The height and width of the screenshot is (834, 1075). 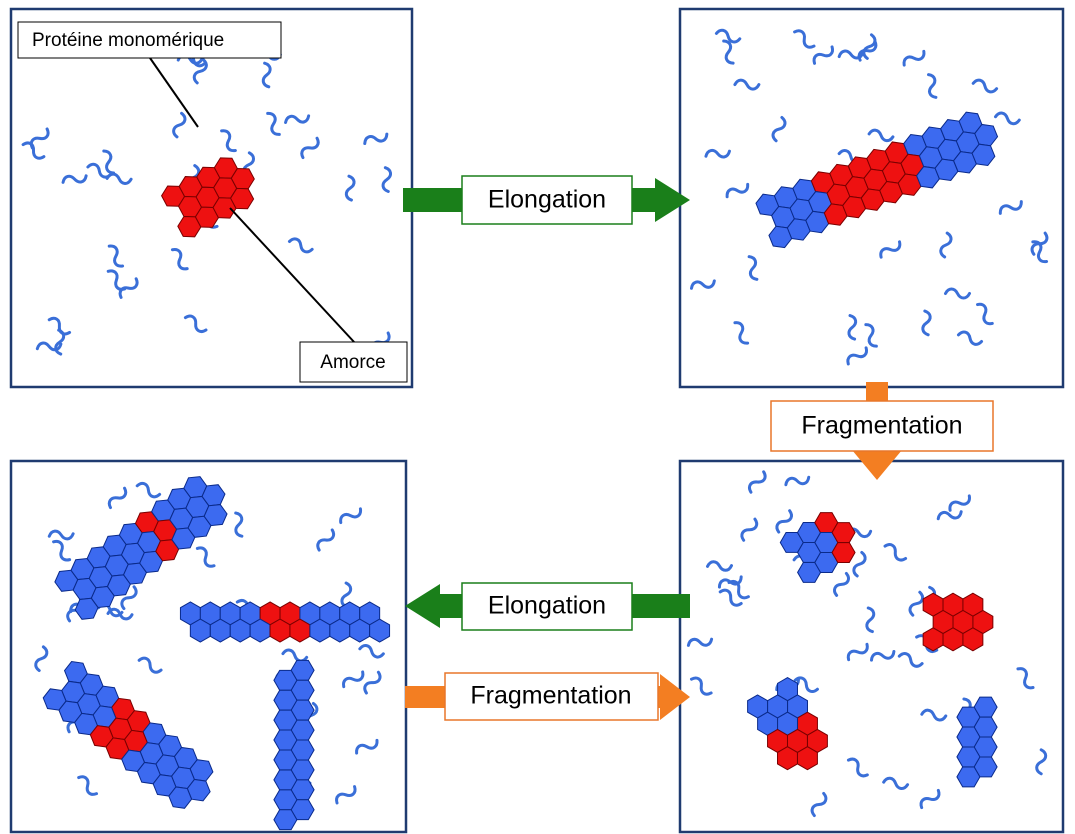 I want to click on step-label: Fragmentation, so click(x=881, y=426).